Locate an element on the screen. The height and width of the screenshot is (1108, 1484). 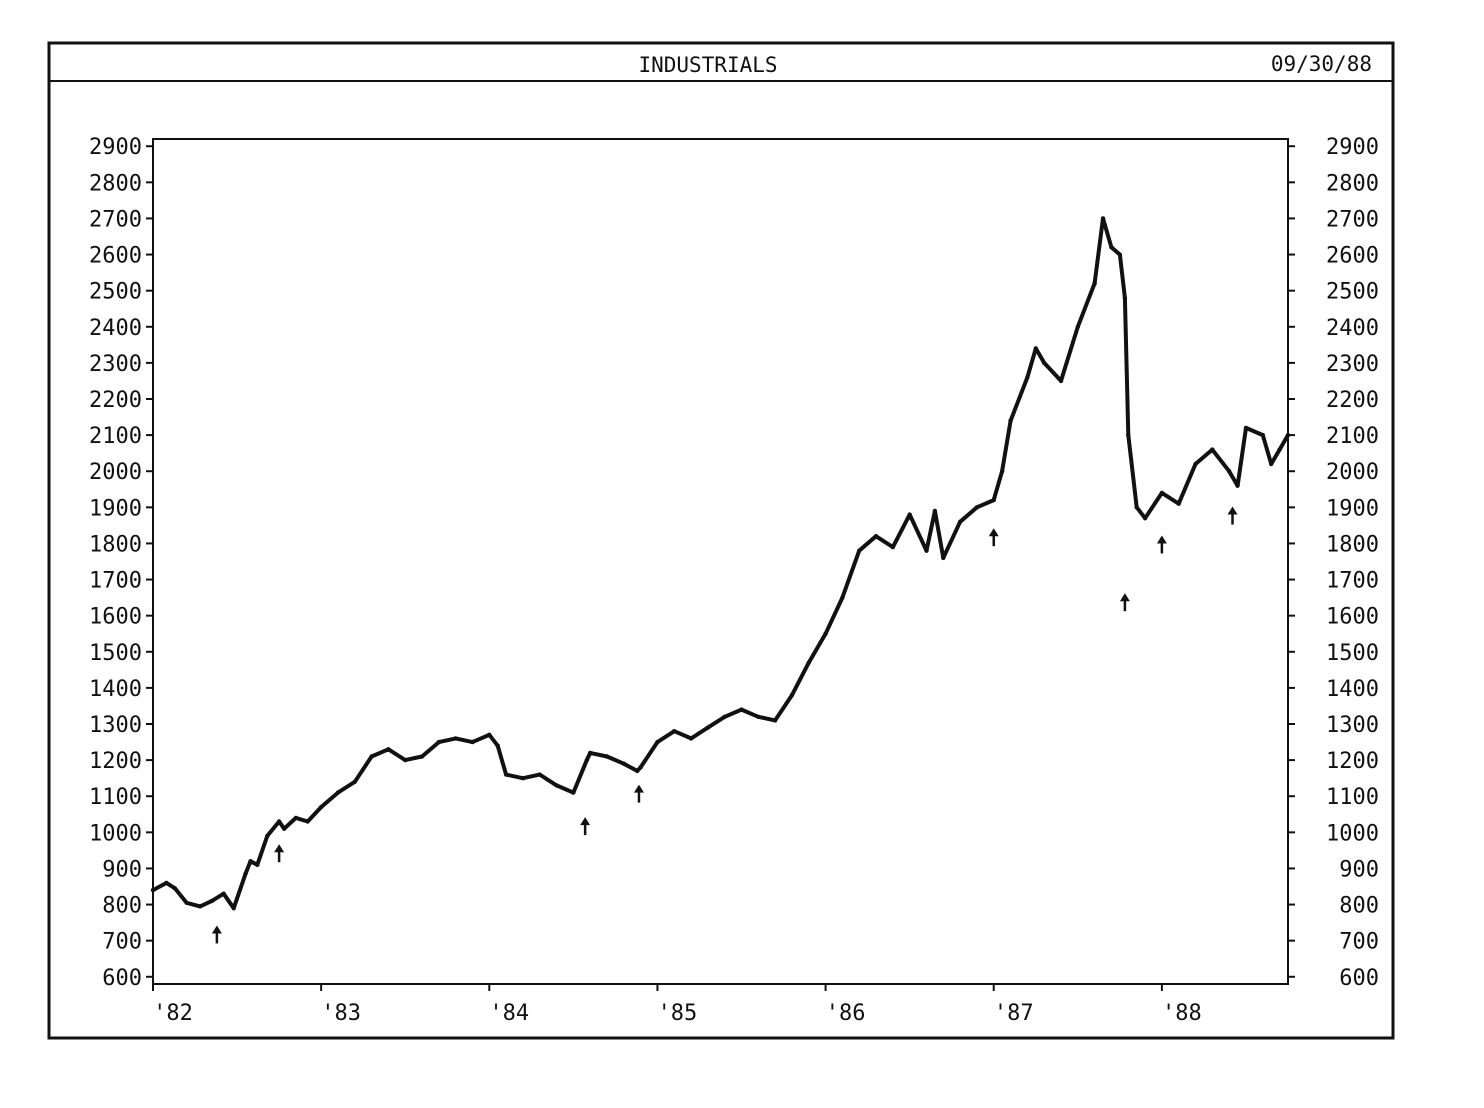
y-tick-label-right: 2900 is located at coordinates (1352, 147).